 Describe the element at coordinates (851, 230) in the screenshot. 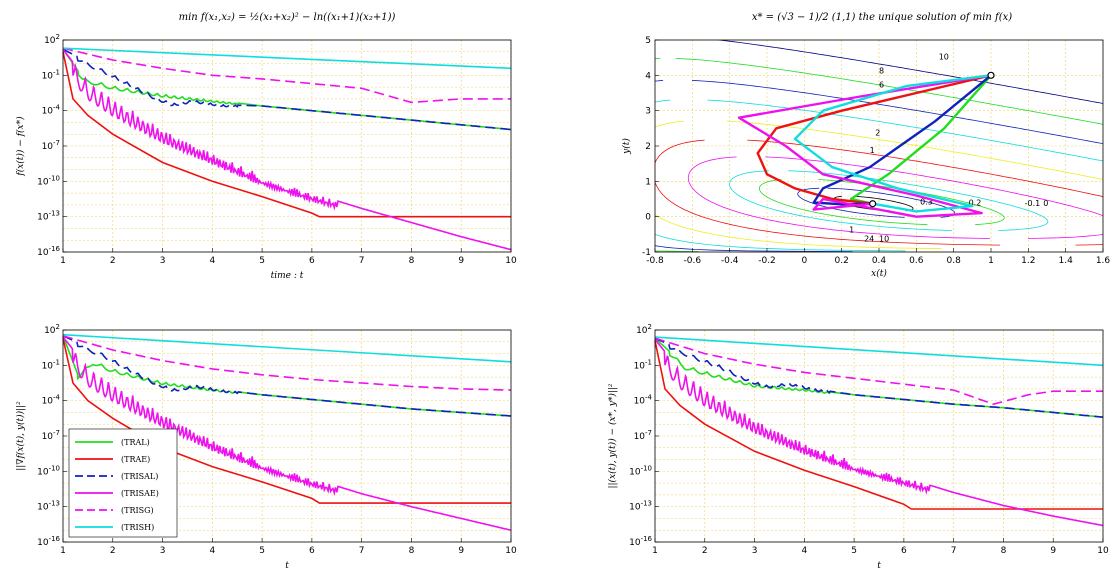

I see `contour-label: 1` at that location.